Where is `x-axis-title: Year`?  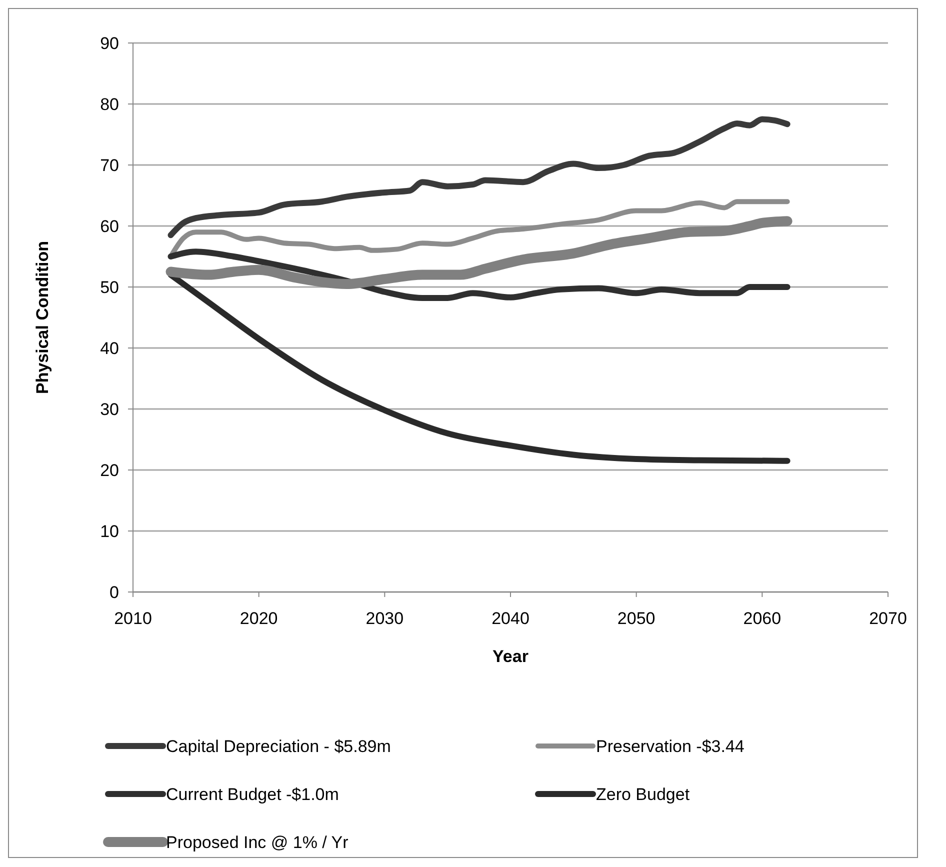
x-axis-title: Year is located at coordinates (510, 656).